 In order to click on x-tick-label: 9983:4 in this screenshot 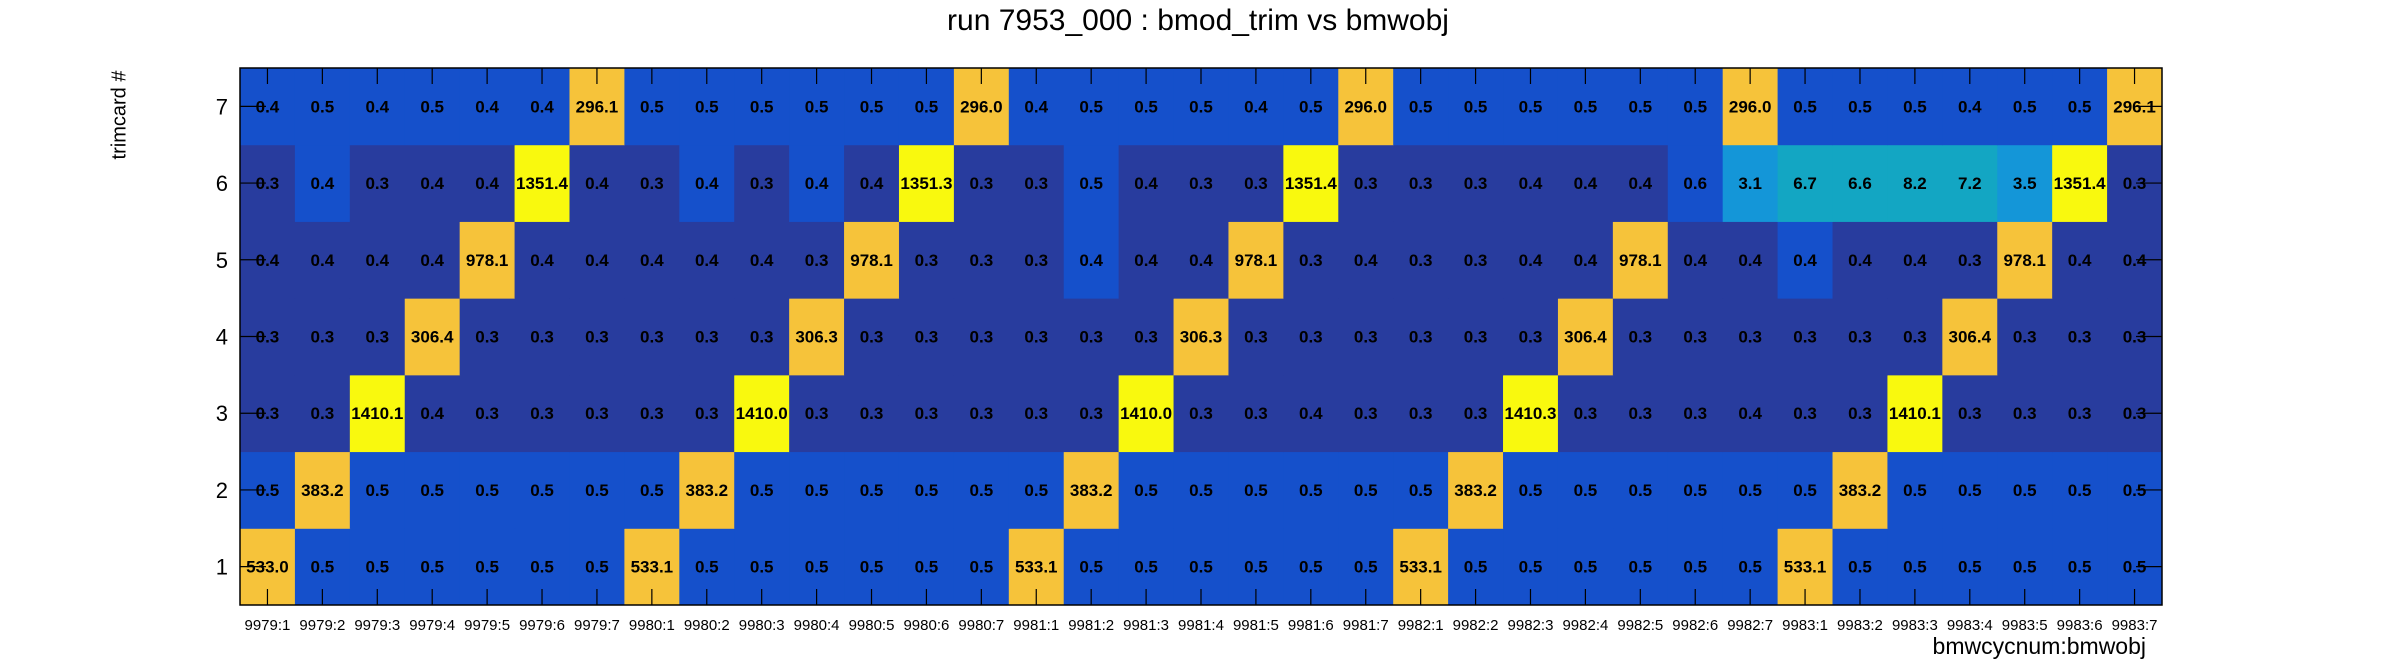, I will do `click(1970, 625)`.